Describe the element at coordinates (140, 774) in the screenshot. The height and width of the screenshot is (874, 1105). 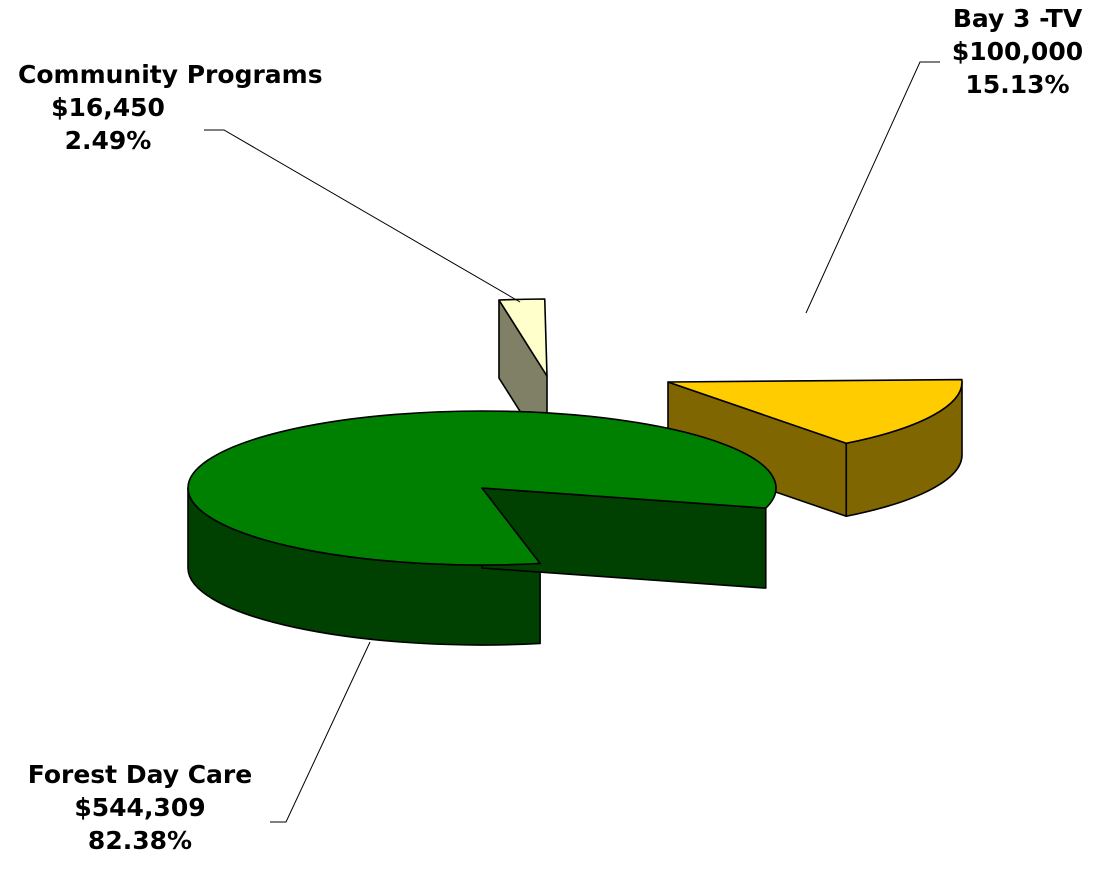
I see `slice-name: Forest Day Care` at that location.